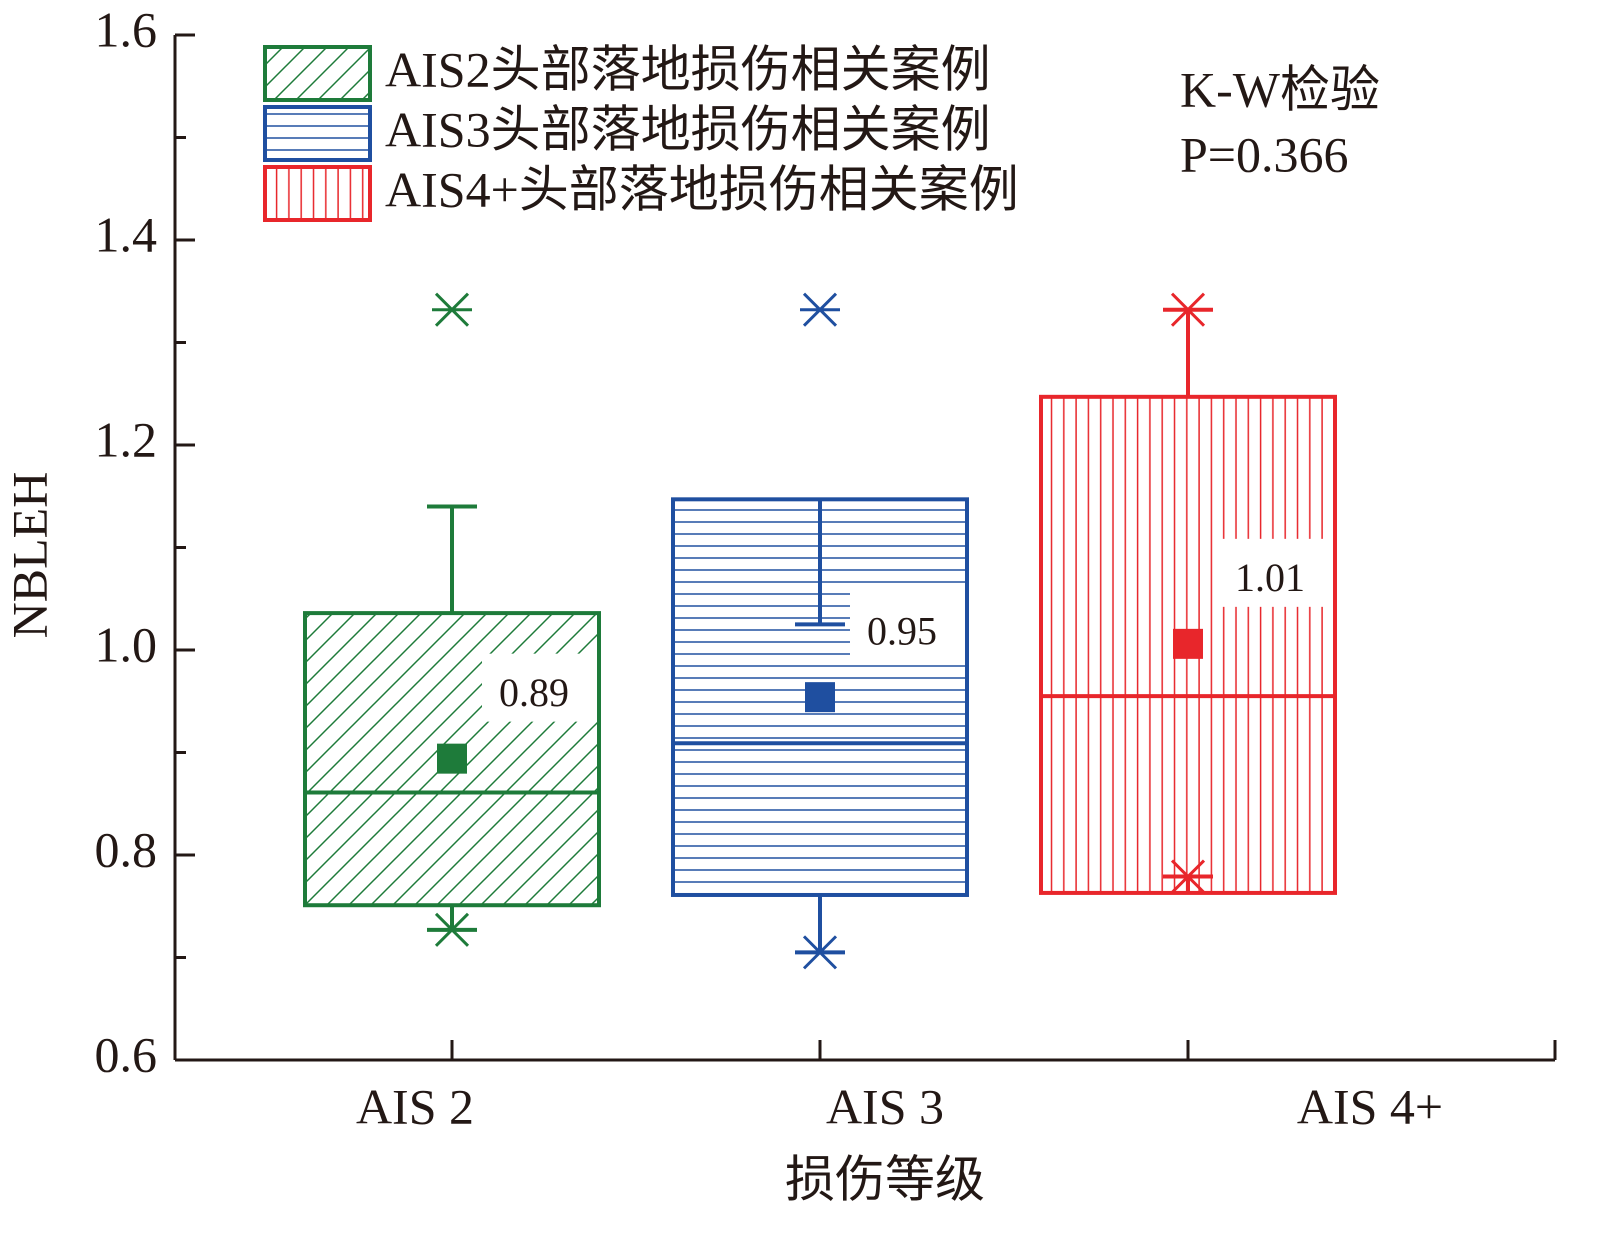  Describe the element at coordinates (1270, 577) in the screenshot. I see `mean-label: 1.01` at that location.